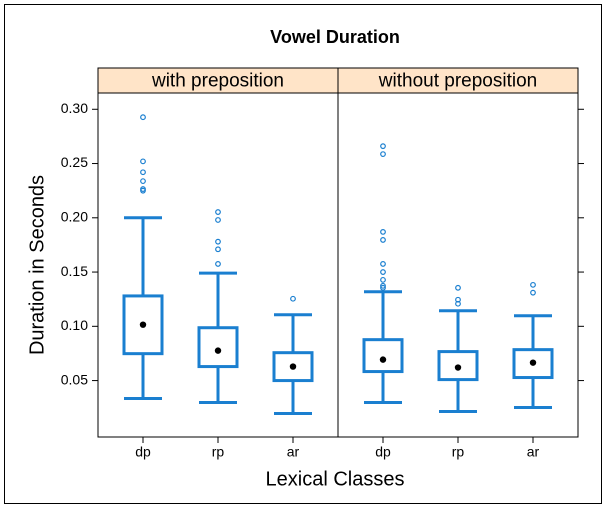  What do you see at coordinates (74, 271) in the screenshot?
I see `y-tick-label: 0.15` at bounding box center [74, 271].